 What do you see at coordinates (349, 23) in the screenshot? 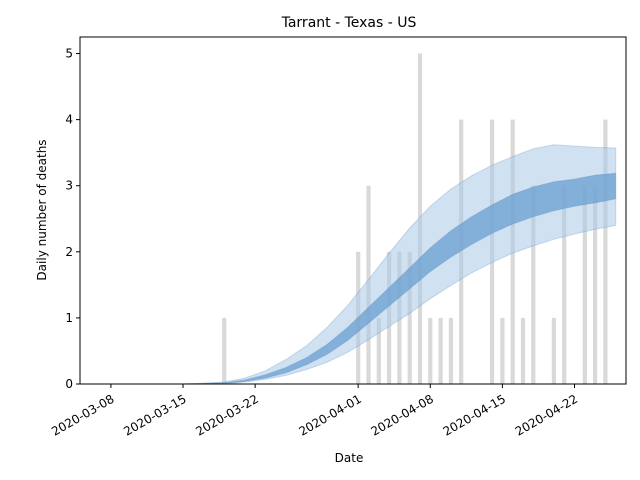
I see `chart-title: Tarrant - Texas - US` at bounding box center [349, 23].